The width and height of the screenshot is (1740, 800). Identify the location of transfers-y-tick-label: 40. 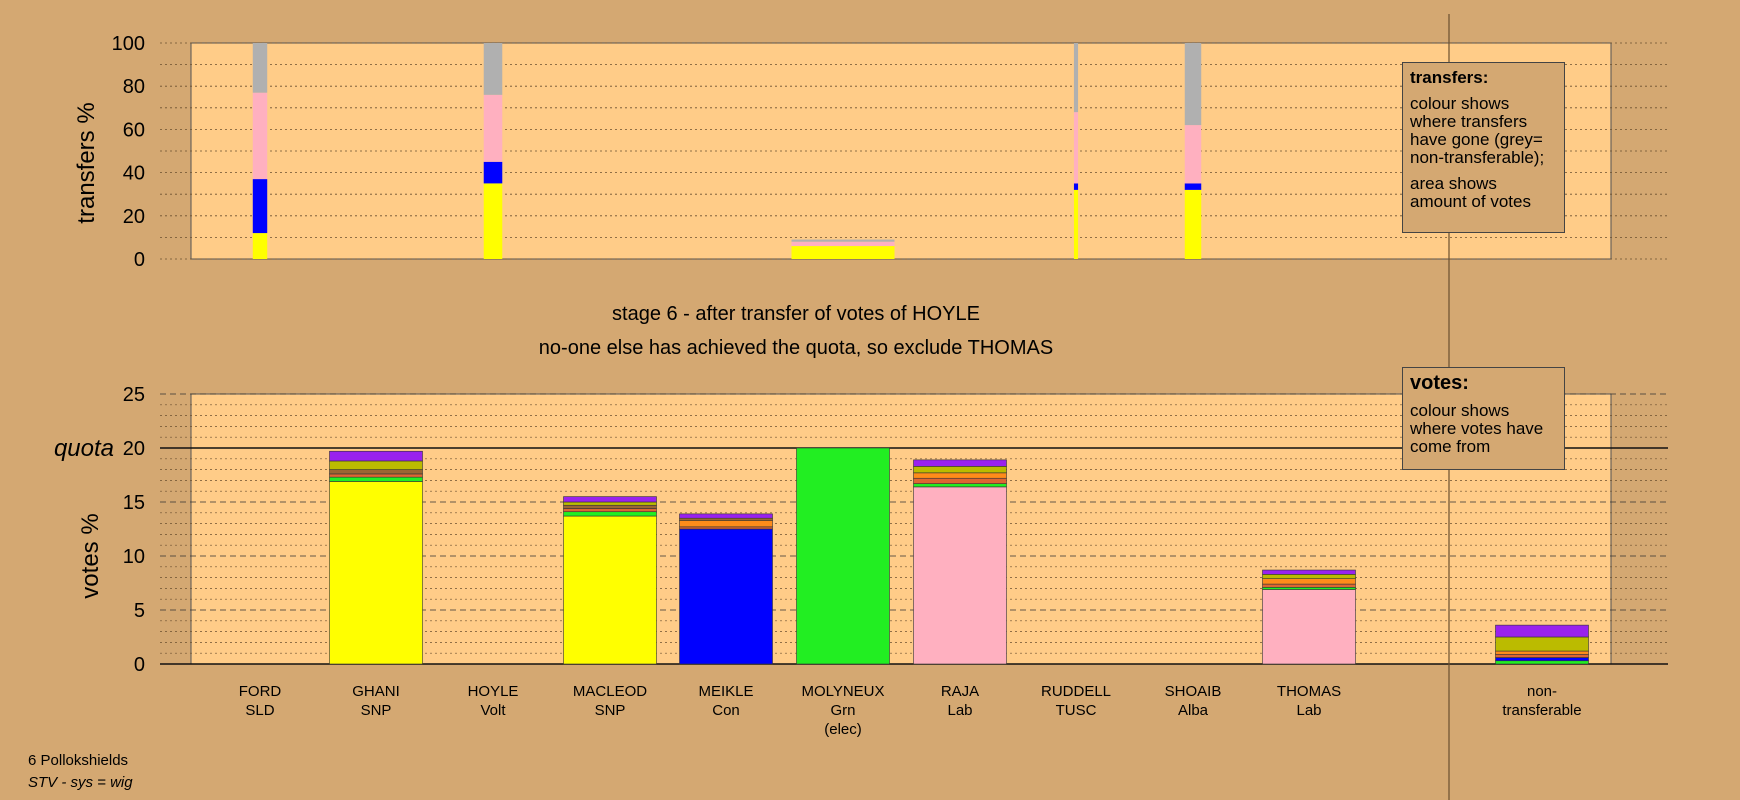
(134, 174).